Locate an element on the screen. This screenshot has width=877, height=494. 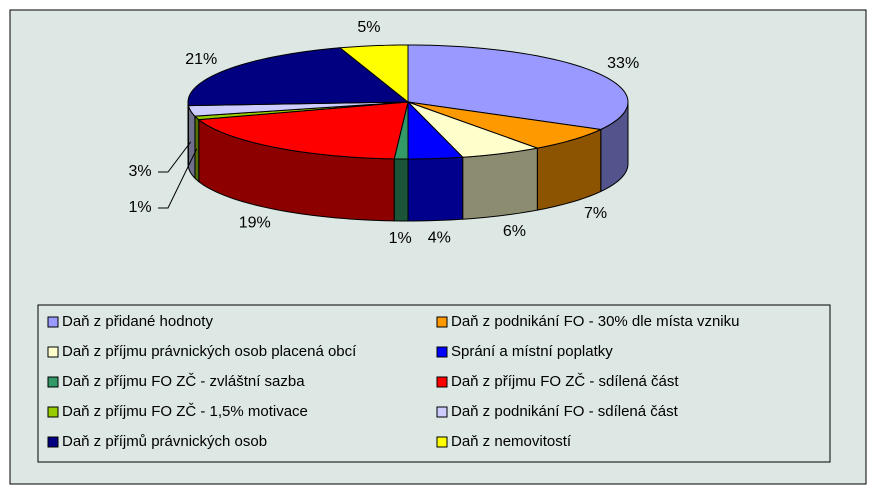
data-label: 3% is located at coordinates (139, 171).